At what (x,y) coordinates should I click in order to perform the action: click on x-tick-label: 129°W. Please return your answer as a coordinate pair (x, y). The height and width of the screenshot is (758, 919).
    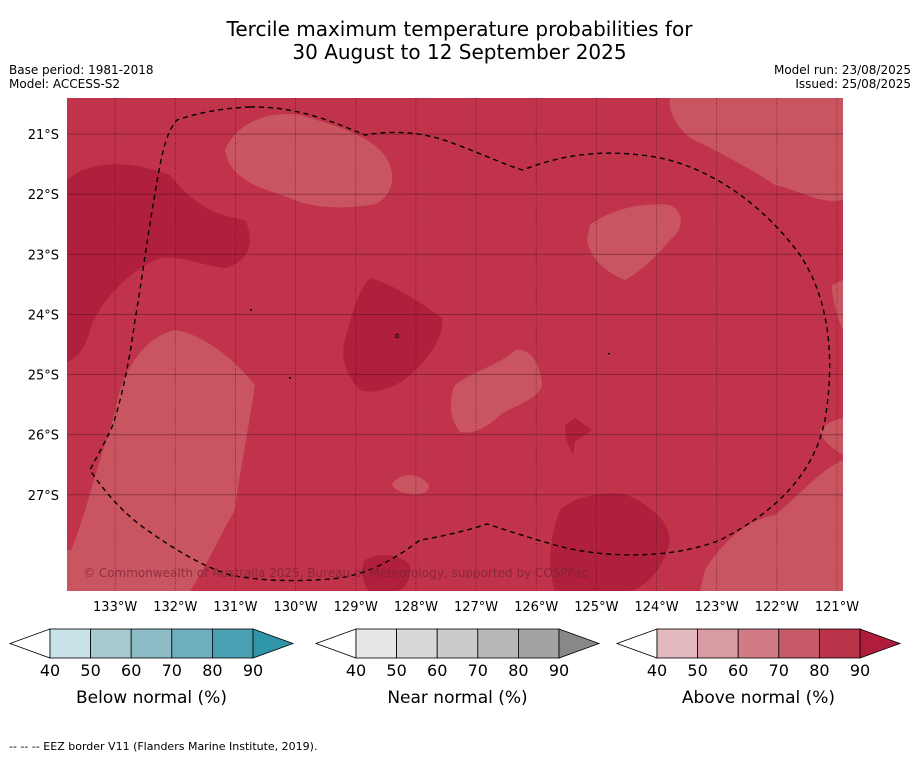
    Looking at the image, I should click on (356, 607).